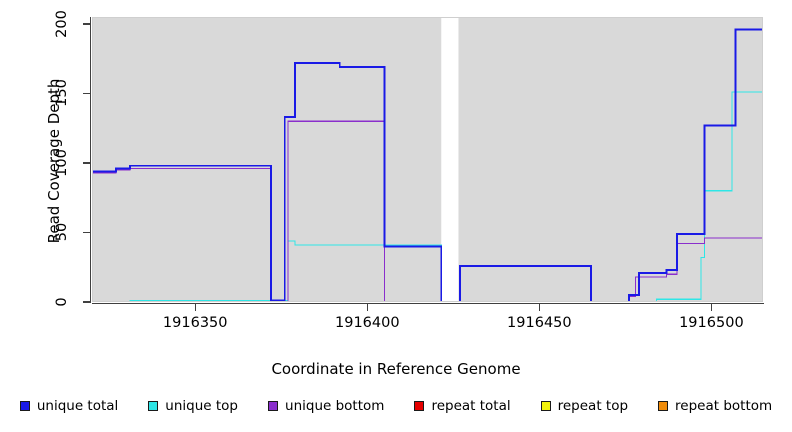 The width and height of the screenshot is (792, 432). I want to click on y-tick-label: 0, so click(62, 302).